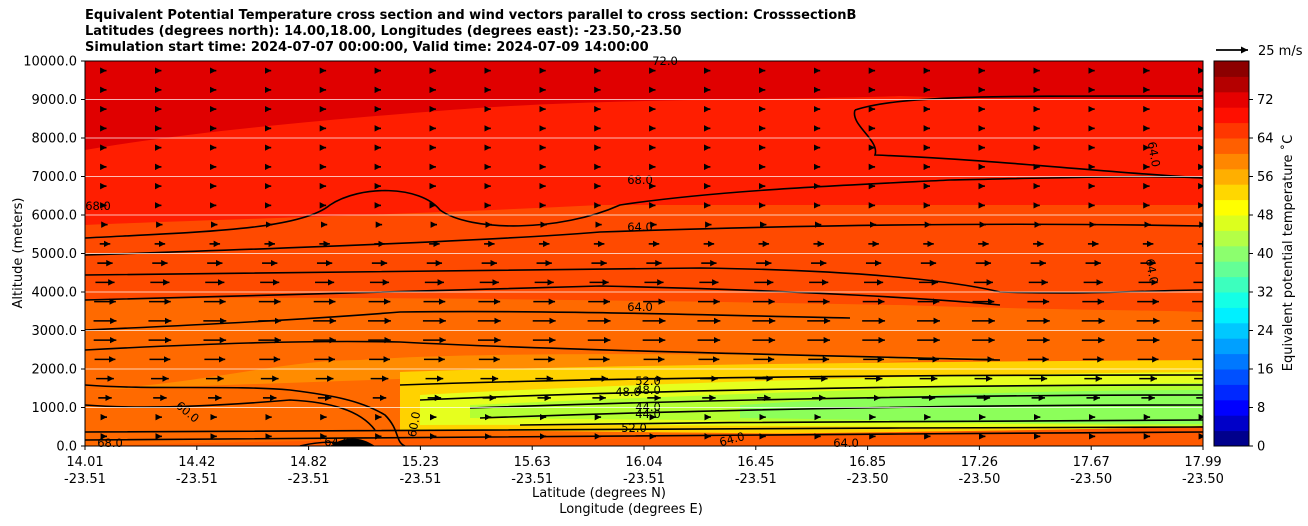 The image size is (1308, 526). I want to click on x-axis-label-lon: Longitude (degrees E), so click(631, 509).